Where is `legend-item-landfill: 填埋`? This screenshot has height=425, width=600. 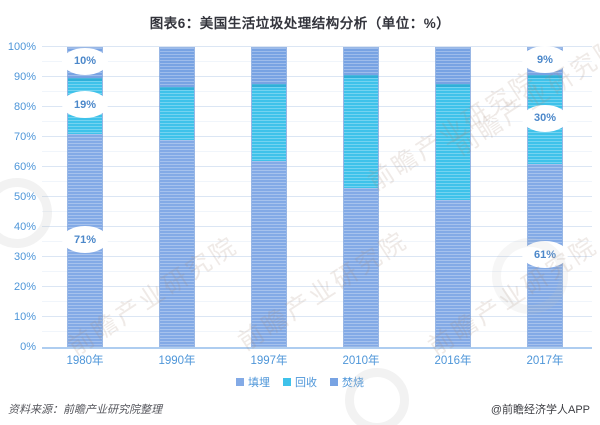
legend-item-landfill: 填埋 is located at coordinates (253, 382).